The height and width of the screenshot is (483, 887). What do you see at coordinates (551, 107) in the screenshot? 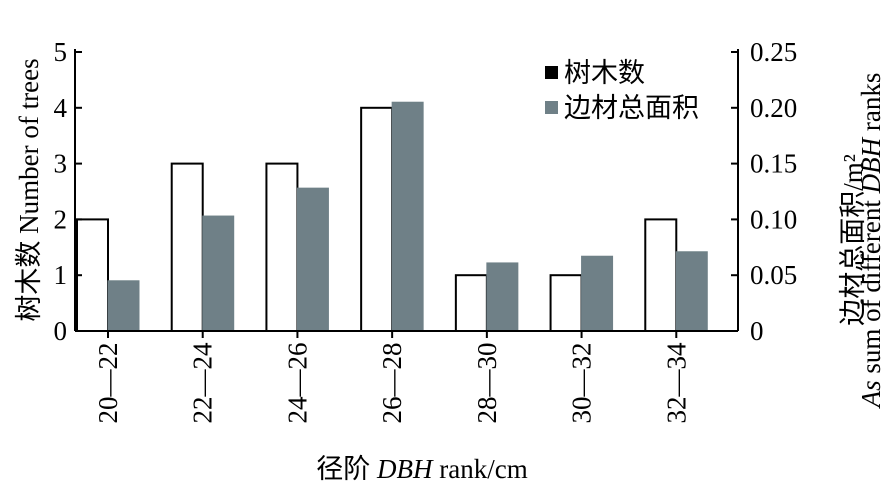
I see `legend-swatch-sapwood` at bounding box center [551, 107].